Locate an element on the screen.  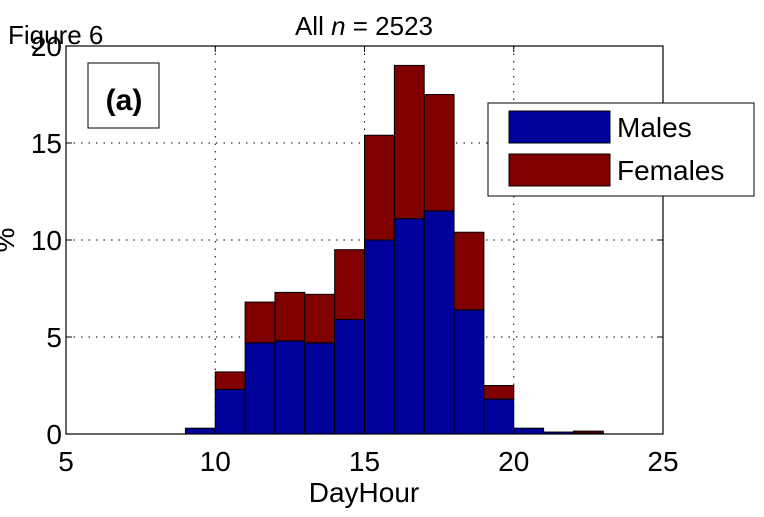
y-tick-label: 15 is located at coordinates (46, 143).